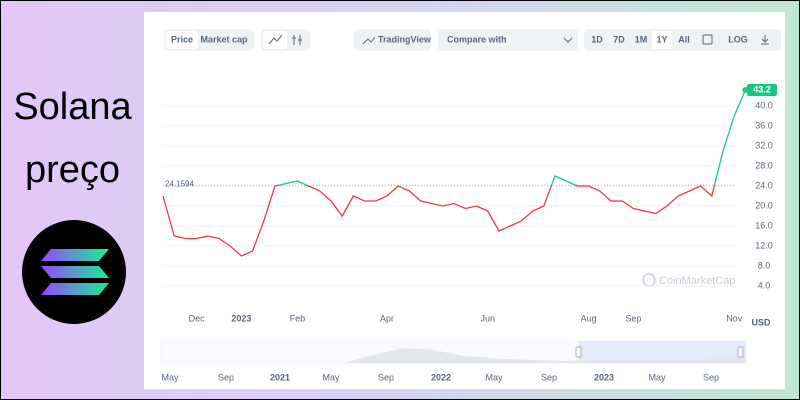 This screenshot has width=800, height=400. Describe the element at coordinates (589, 318) in the screenshot. I see `x-tick-label: Aug` at that location.